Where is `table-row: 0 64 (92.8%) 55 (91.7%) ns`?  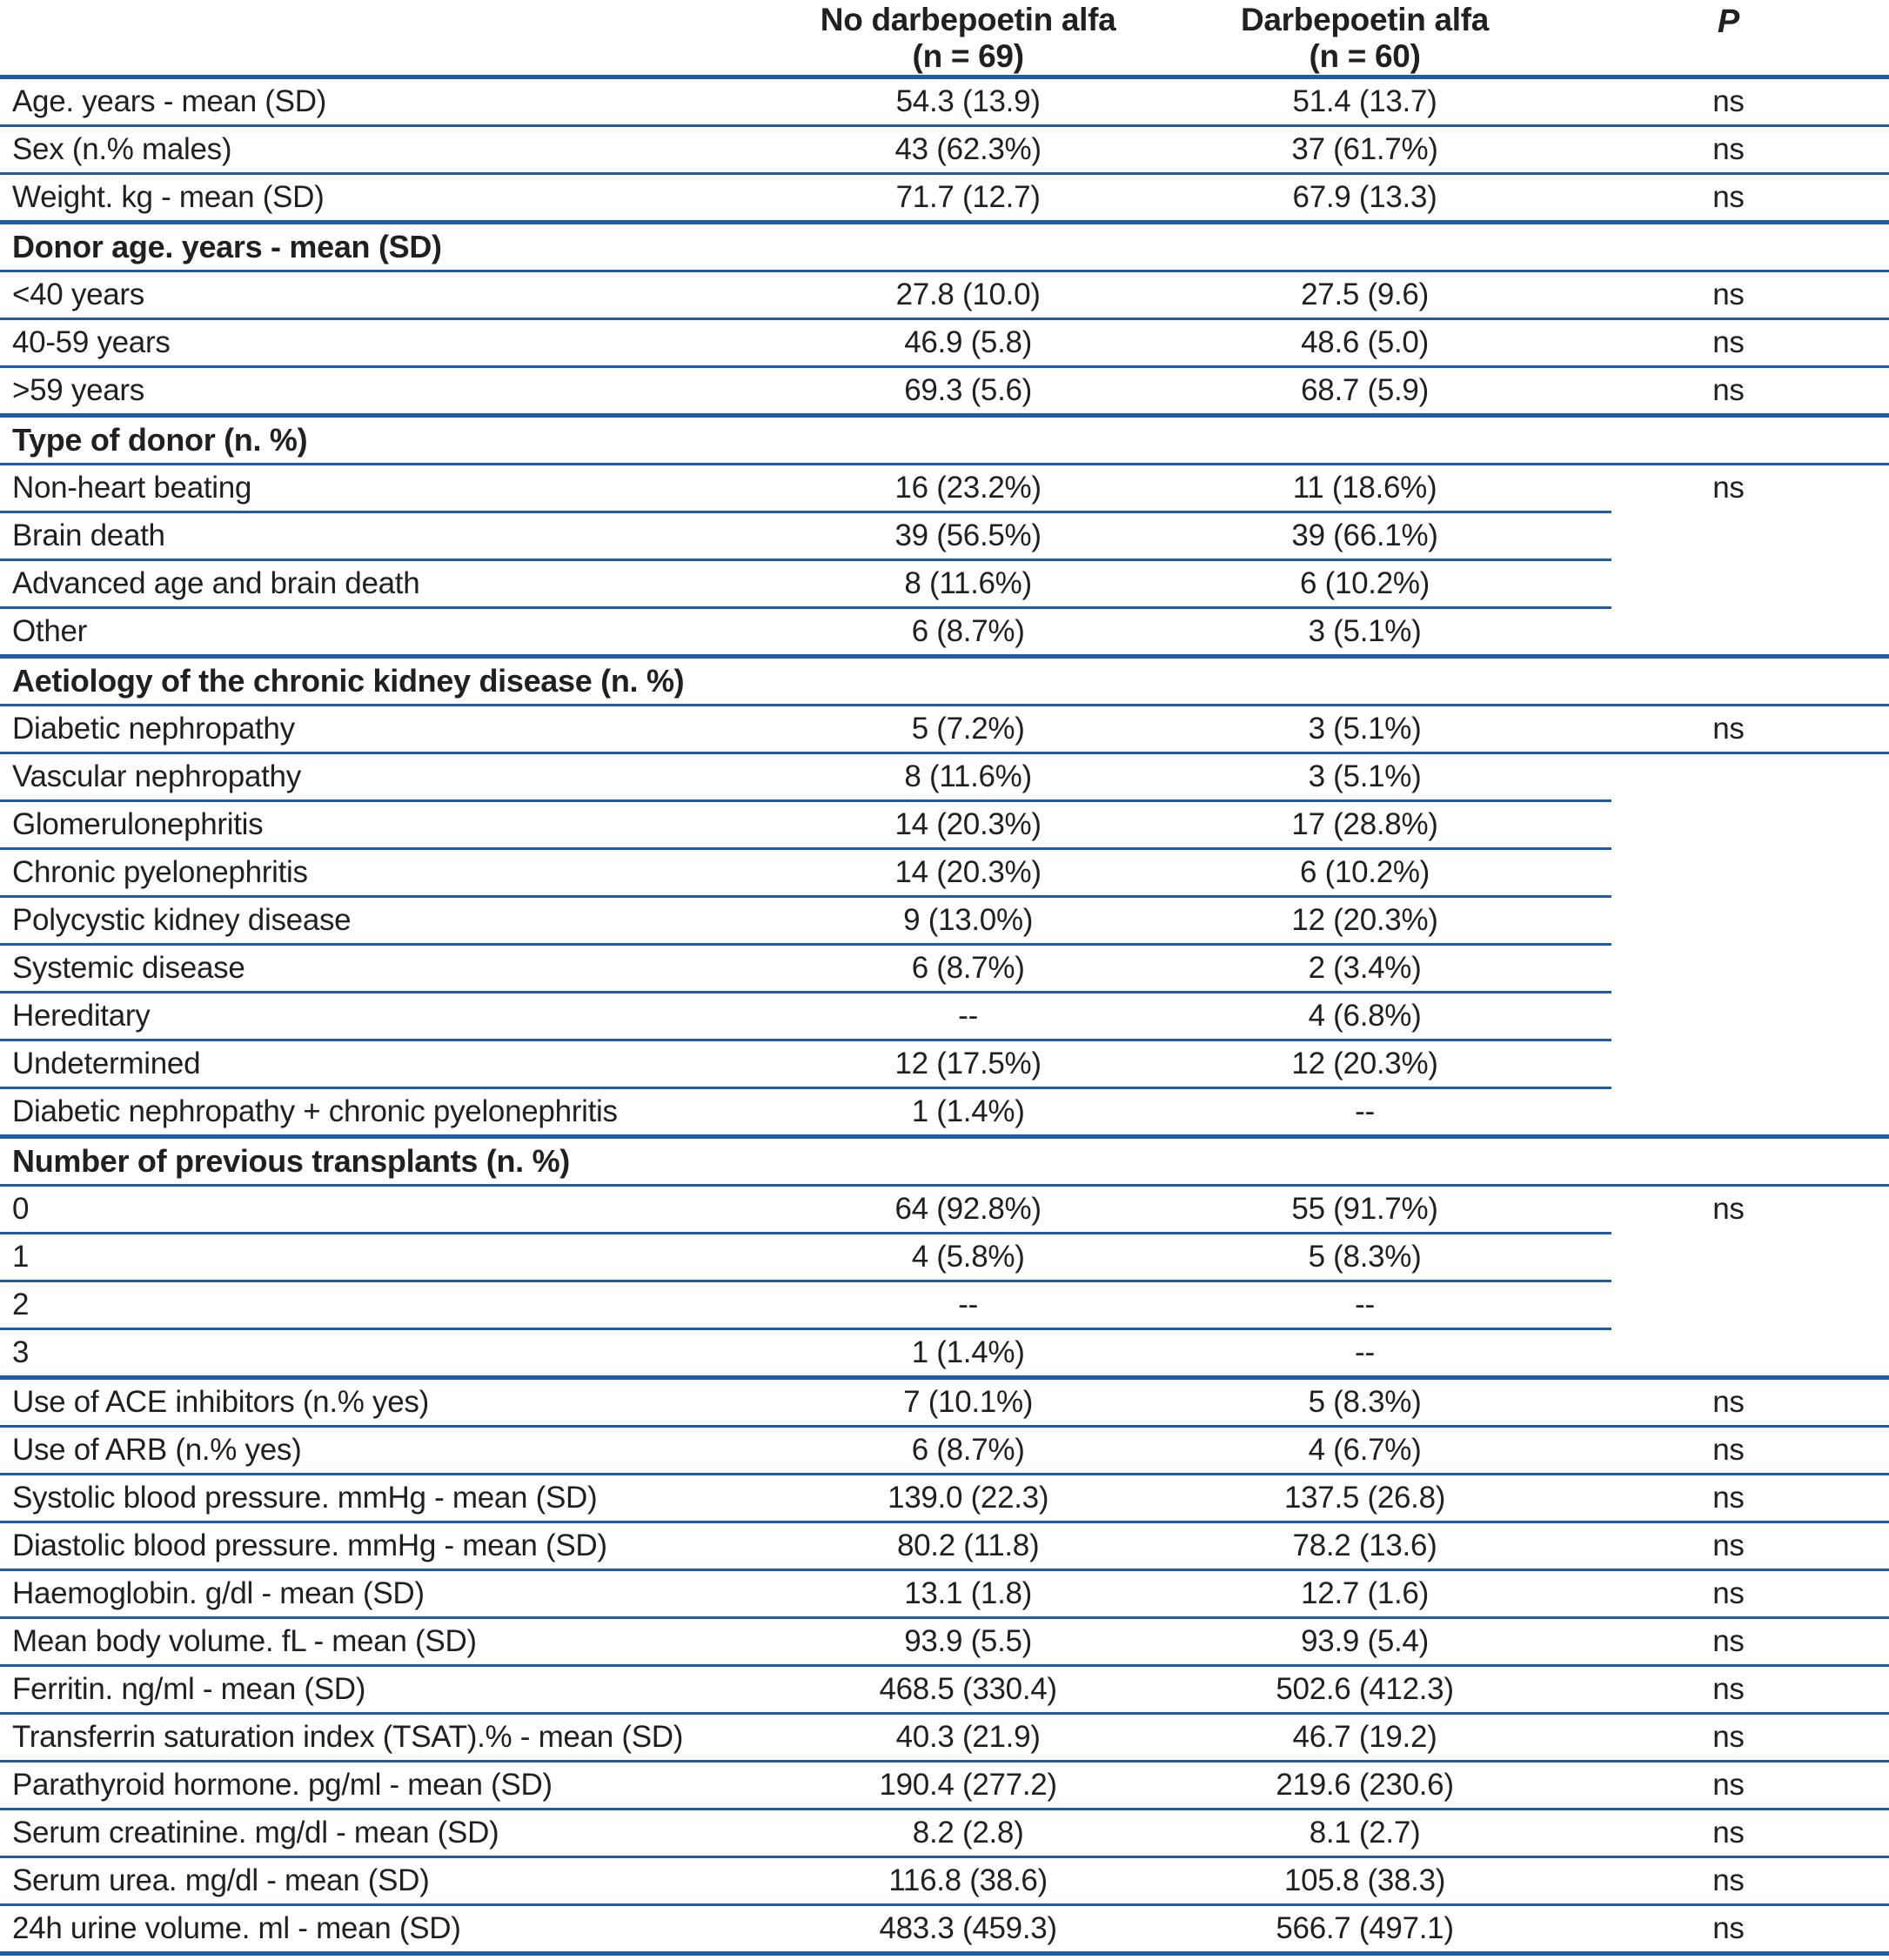
table-row: 0 64 (92.8%) 55 (91.7%) ns is located at coordinates (944, 1210).